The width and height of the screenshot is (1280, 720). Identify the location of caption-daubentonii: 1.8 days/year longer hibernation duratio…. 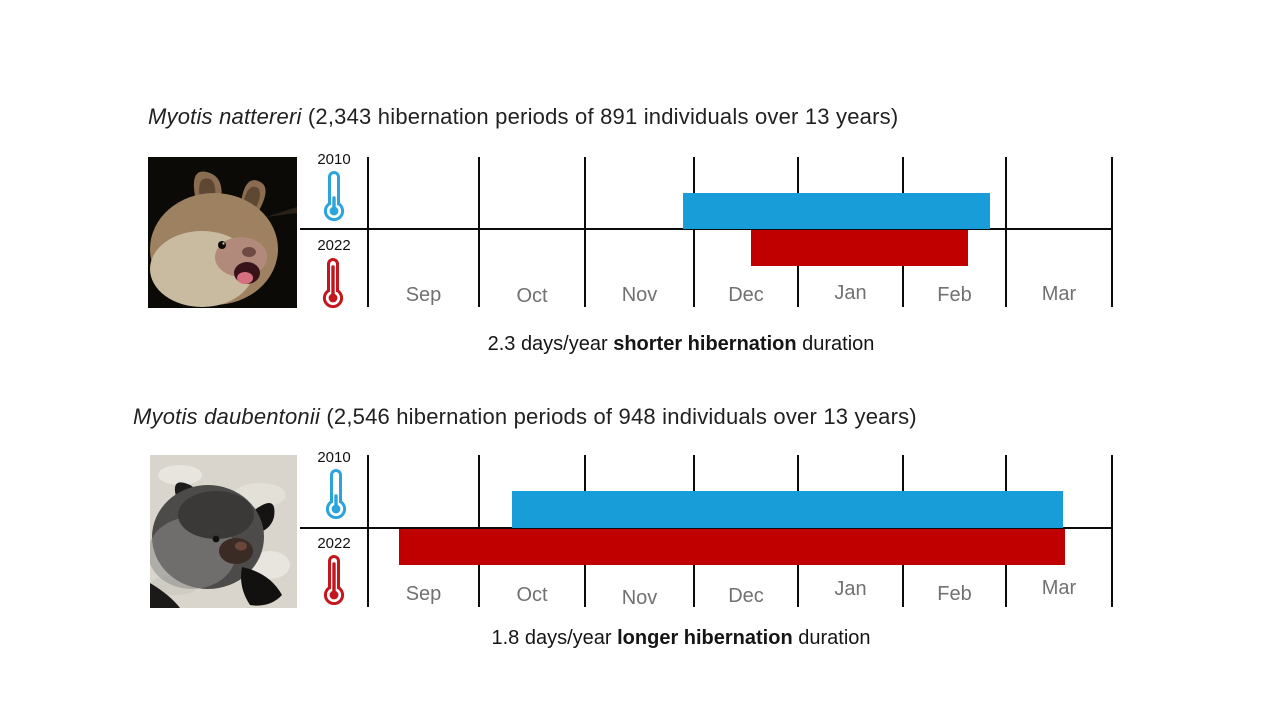
(681, 638).